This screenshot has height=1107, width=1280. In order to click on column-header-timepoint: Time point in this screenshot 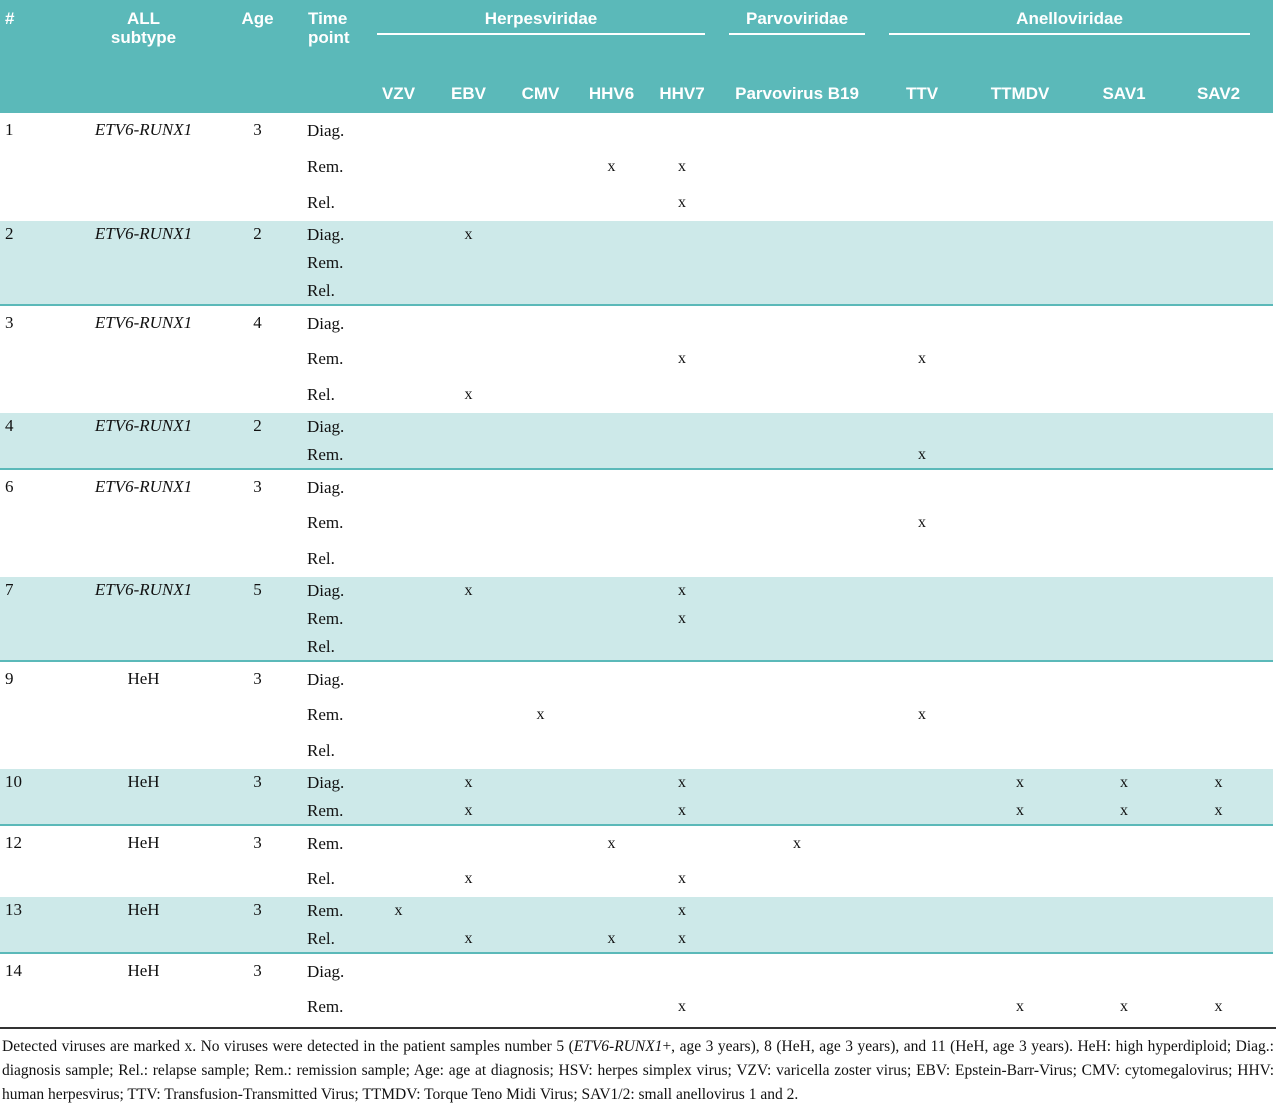, I will do `click(322, 56)`.